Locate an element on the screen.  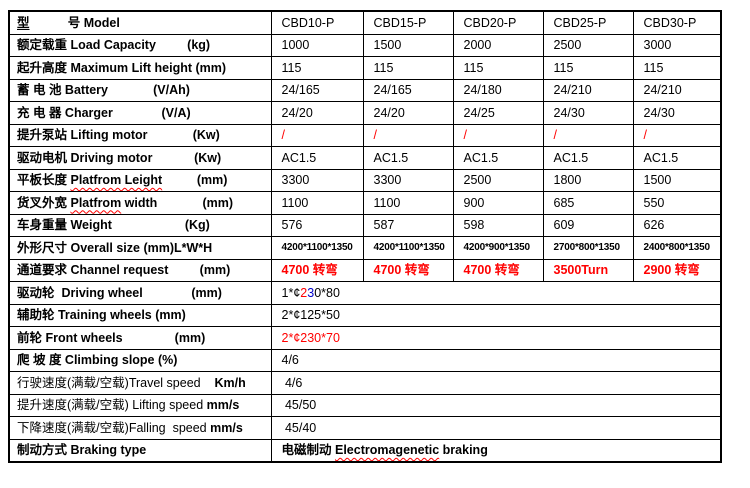
cell-load-capacity-col3: 2000 is located at coordinates (498, 45).